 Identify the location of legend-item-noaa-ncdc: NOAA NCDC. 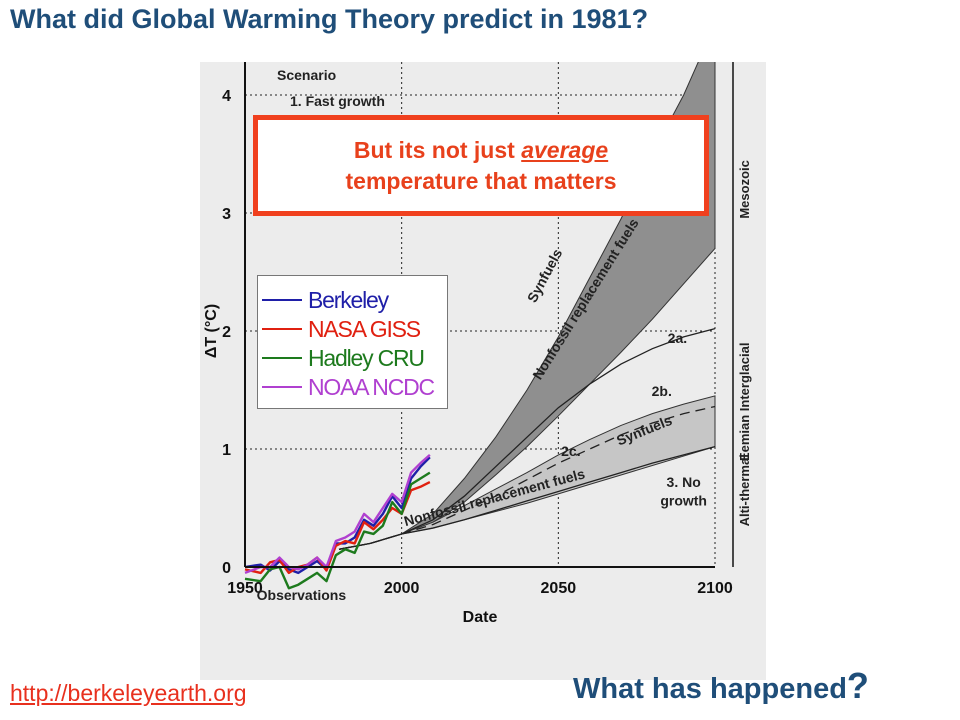
(348, 387).